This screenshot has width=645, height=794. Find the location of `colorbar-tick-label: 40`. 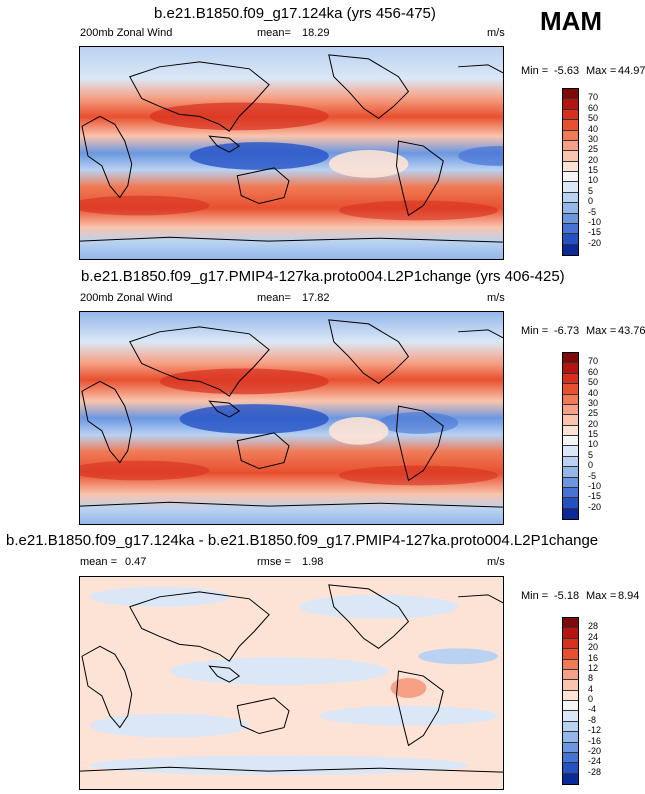

colorbar-tick-label: 40 is located at coordinates (593, 128).